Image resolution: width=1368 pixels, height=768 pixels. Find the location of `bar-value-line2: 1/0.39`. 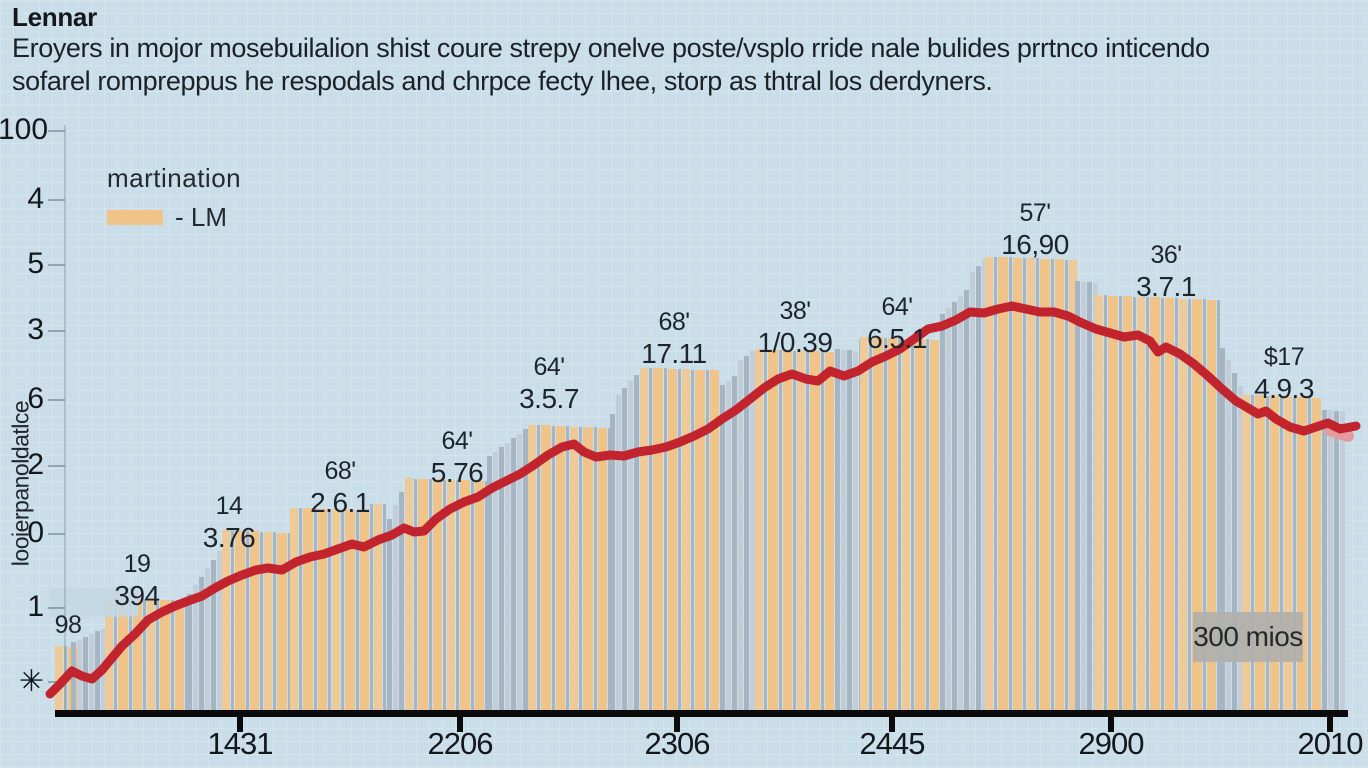

bar-value-line2: 1/0.39 is located at coordinates (795, 342).